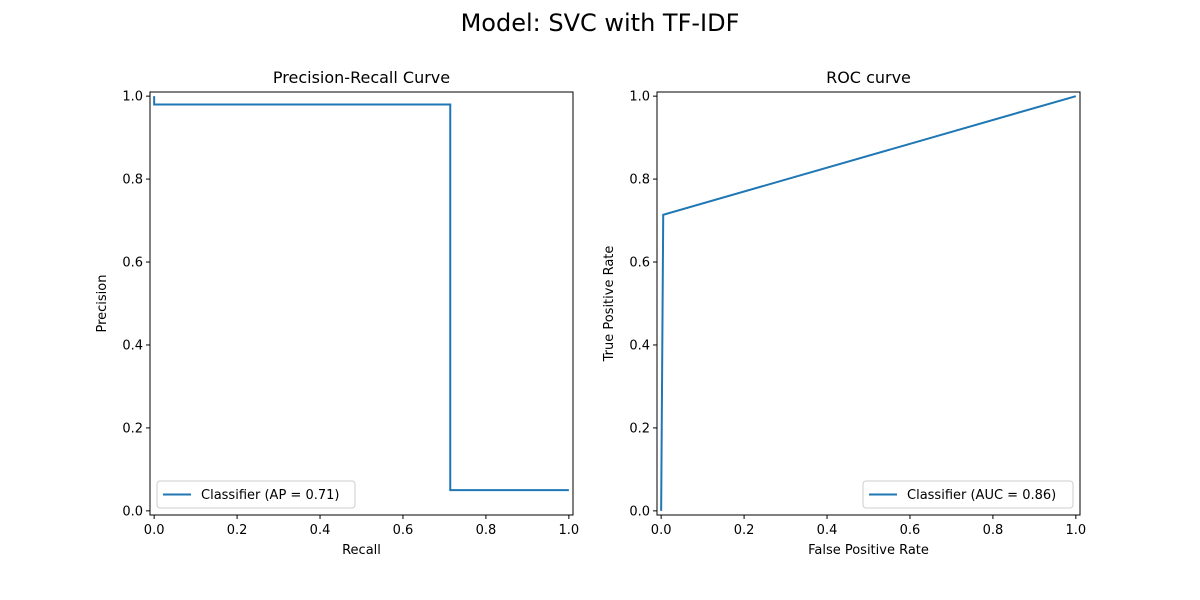 This screenshot has height=600, width=1200. I want to click on roc-x-tick-label: 0.0, so click(661, 530).